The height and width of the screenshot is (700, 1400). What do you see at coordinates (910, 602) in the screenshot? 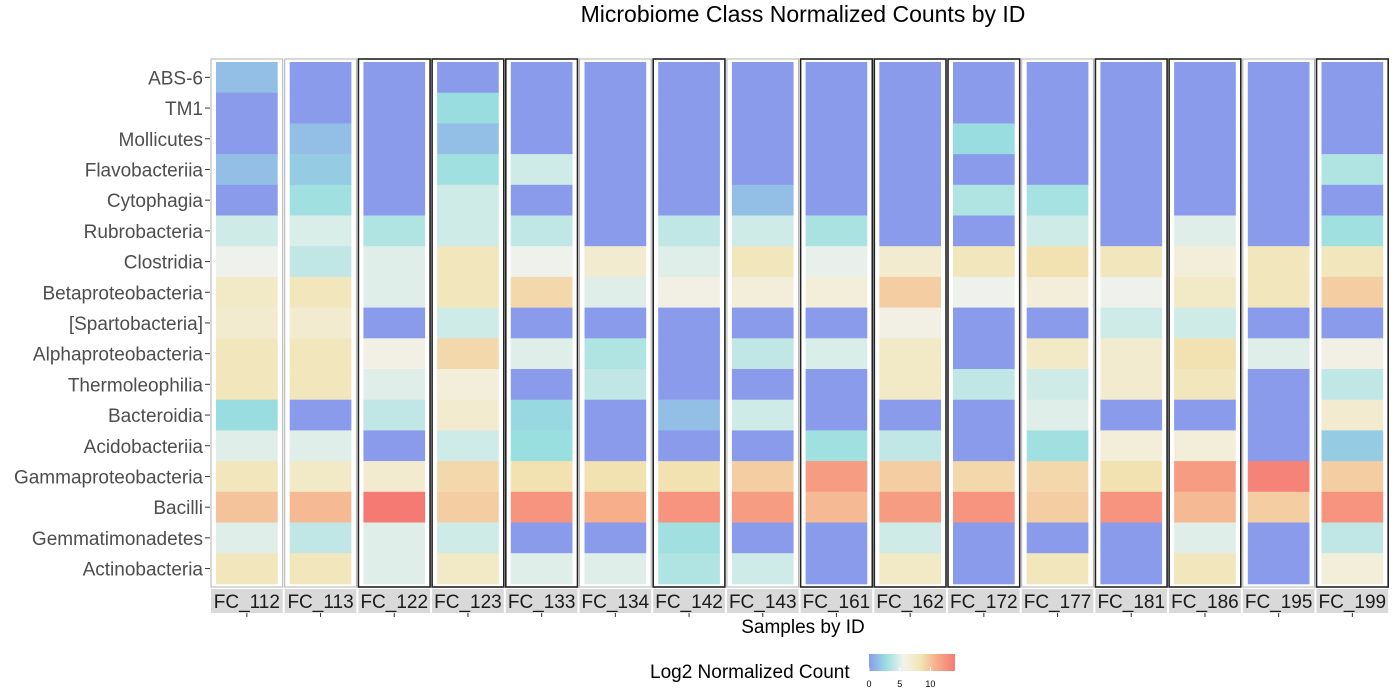
I see `strip-label: FC_162` at bounding box center [910, 602].